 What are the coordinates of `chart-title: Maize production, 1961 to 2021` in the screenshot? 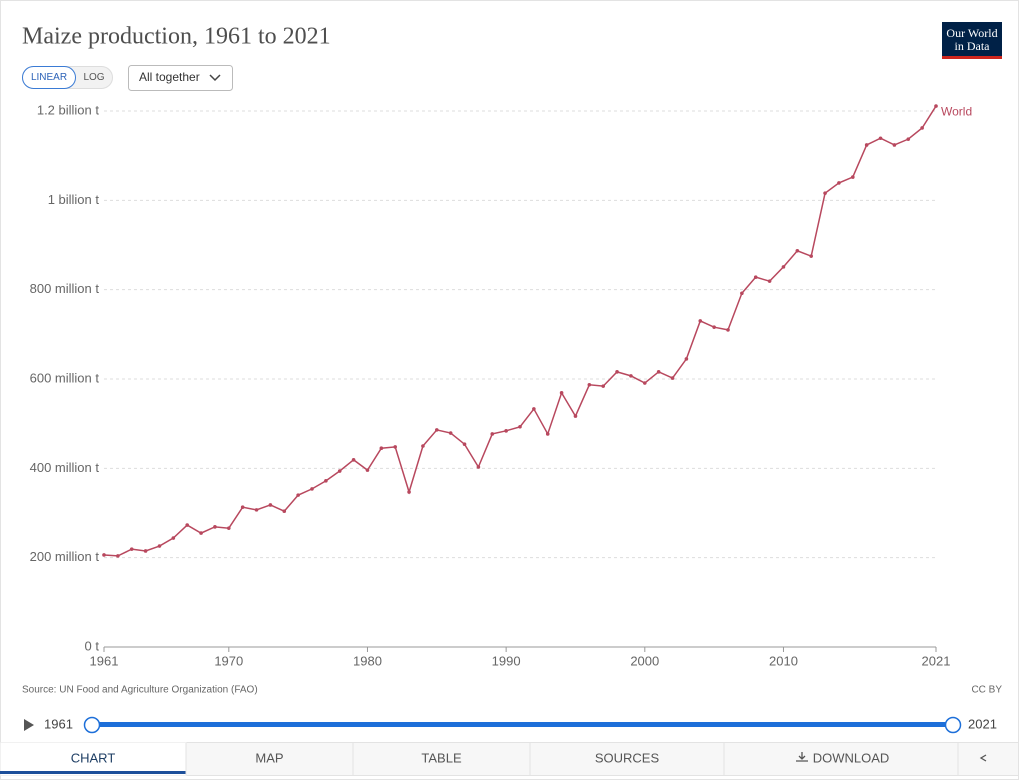 It's located at (176, 37).